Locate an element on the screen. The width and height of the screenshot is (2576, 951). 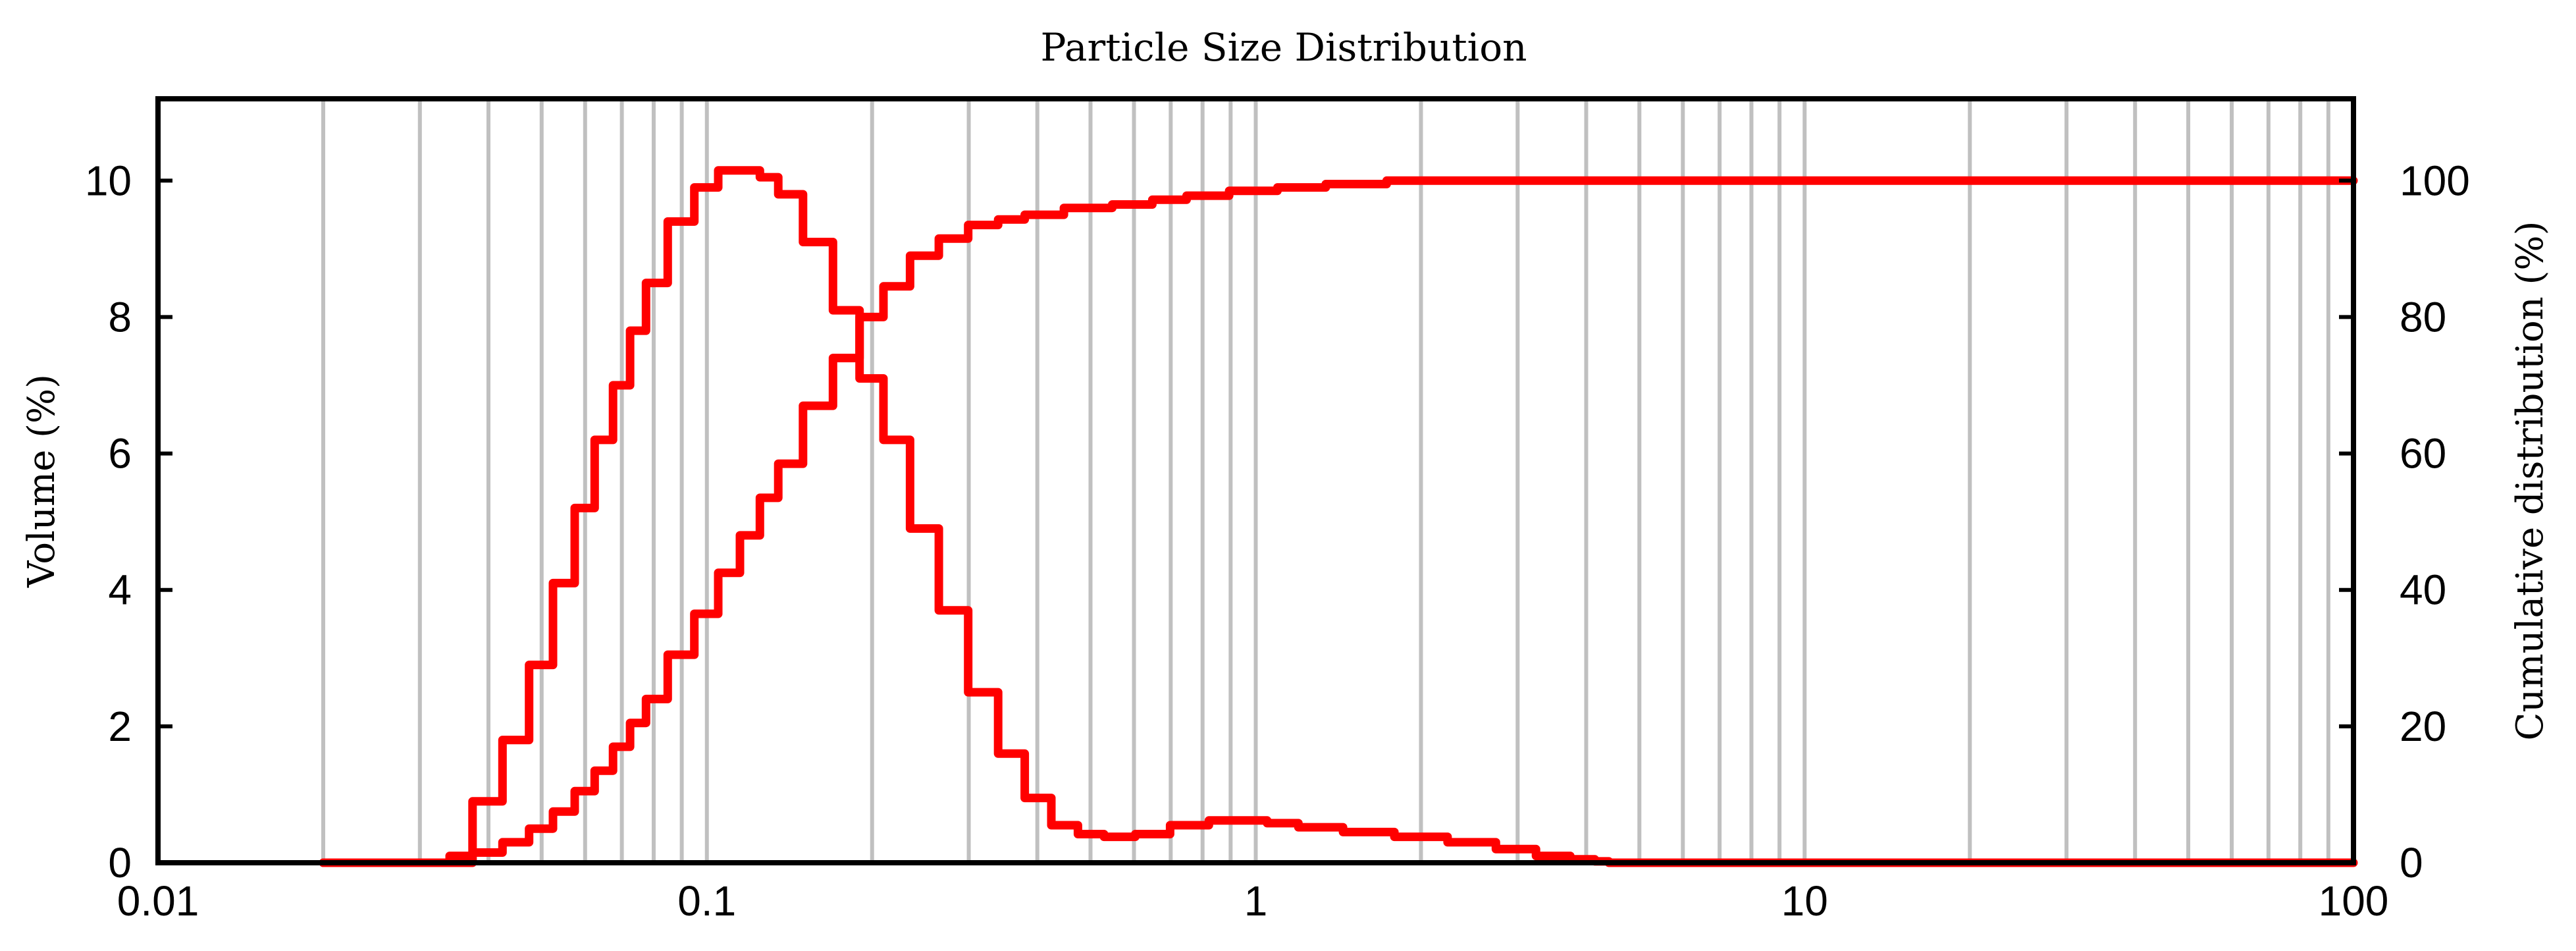
chart-title: Particle Size Distribution is located at coordinates (1284, 47).